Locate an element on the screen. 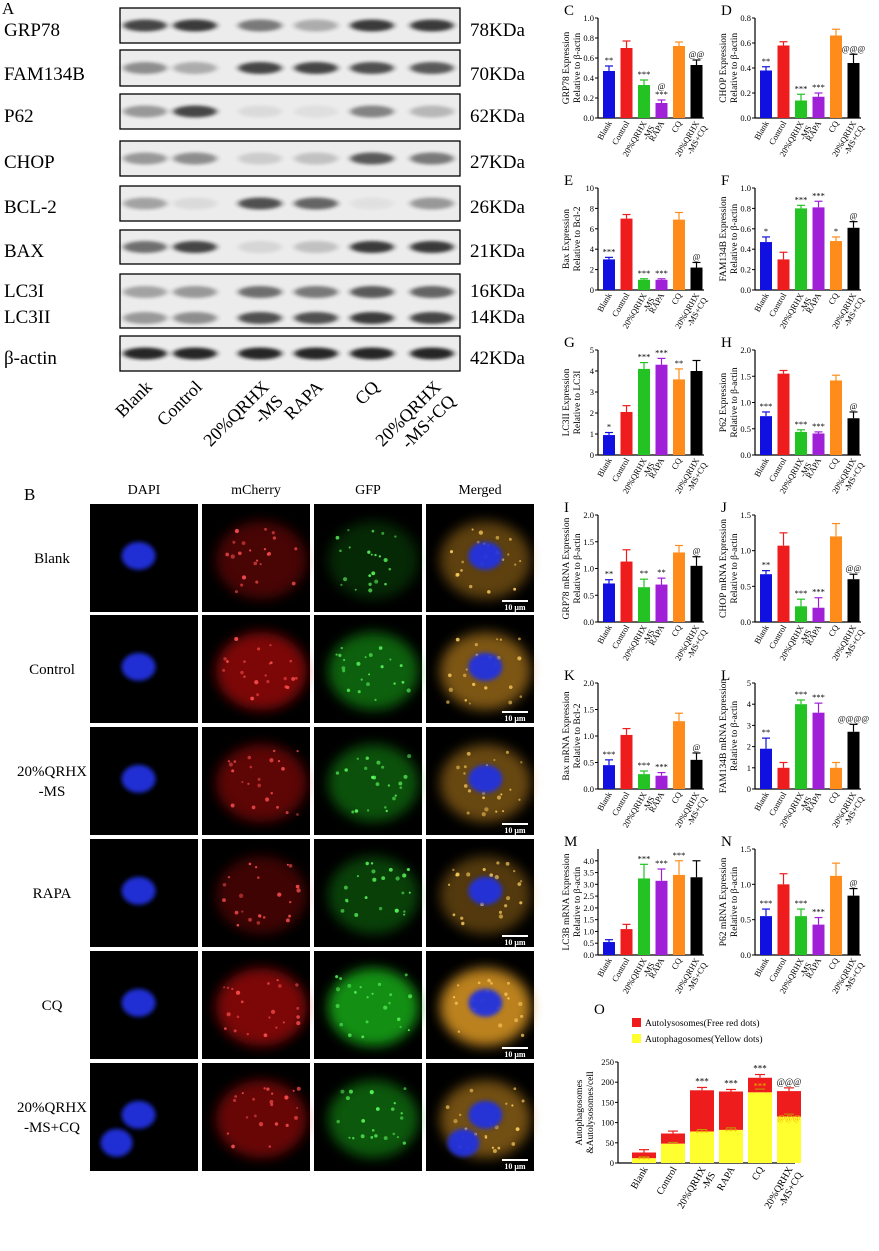 This screenshot has width=879, height=1251. y-tick-label: 5 is located at coordinates (749, 683).